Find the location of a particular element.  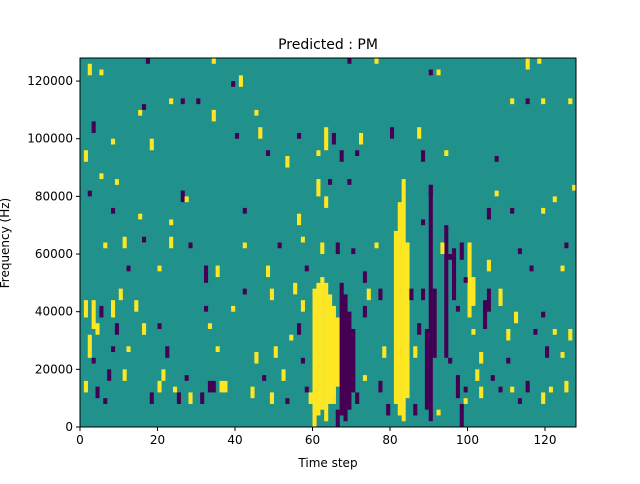

x-tick-label: 80 is located at coordinates (389, 440).